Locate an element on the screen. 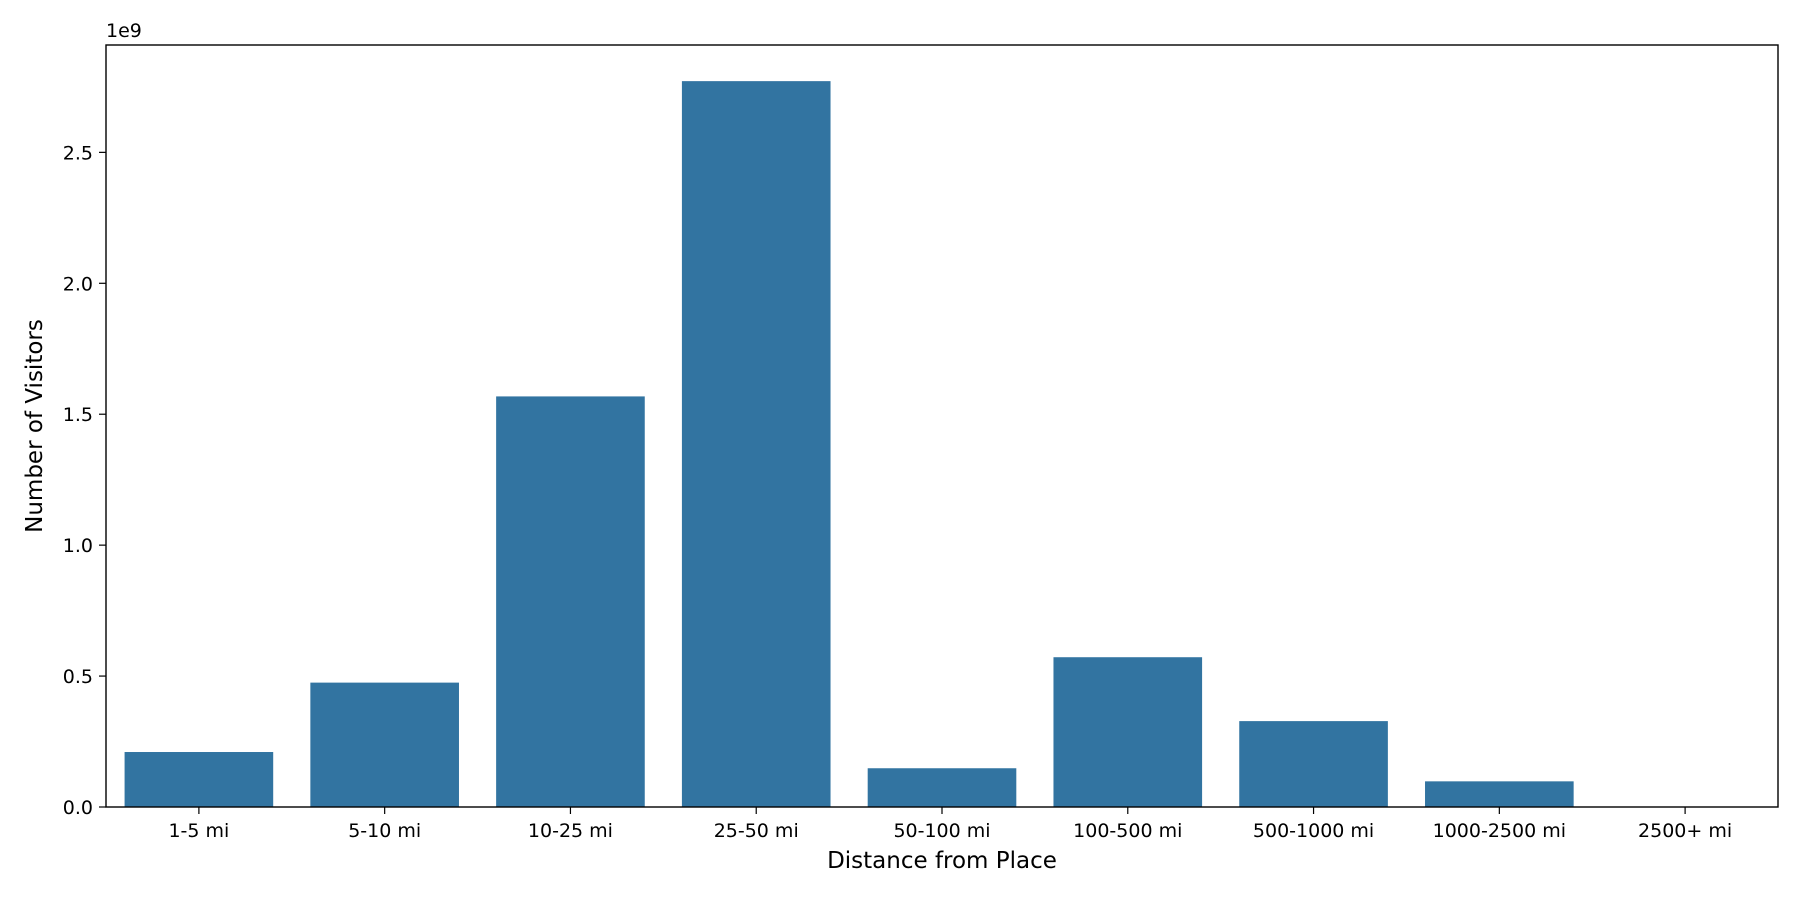  y-tick-label: 0.0 is located at coordinates (78, 808).